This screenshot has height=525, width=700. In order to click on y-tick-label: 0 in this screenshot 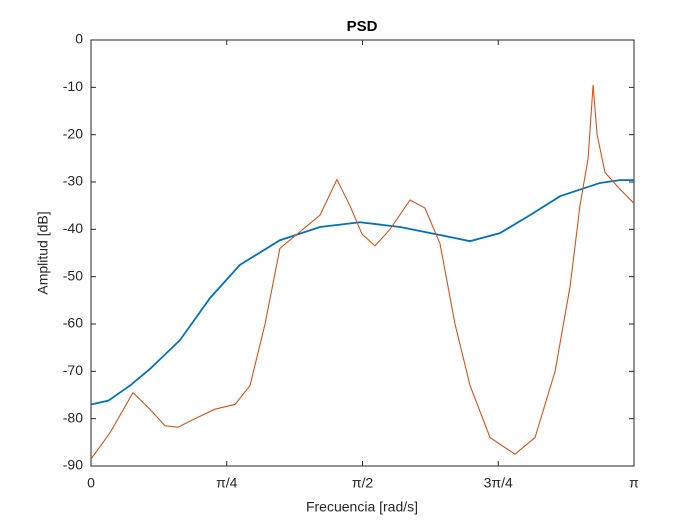, I will do `click(79, 39)`.